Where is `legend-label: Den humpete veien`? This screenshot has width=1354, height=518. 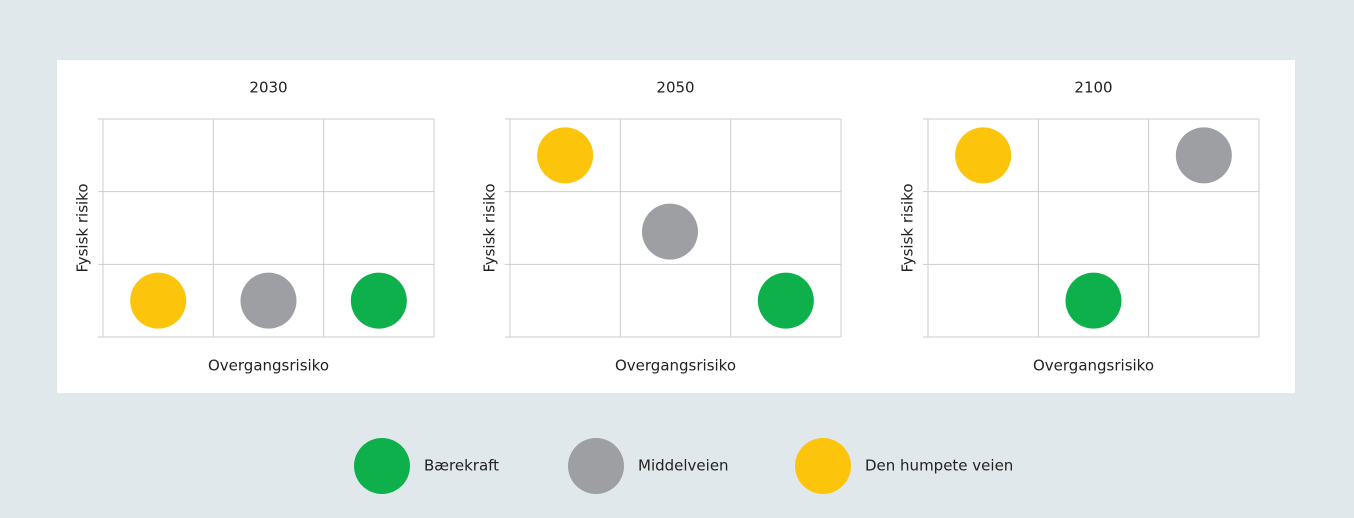
legend-label: Den humpete veien is located at coordinates (939, 466).